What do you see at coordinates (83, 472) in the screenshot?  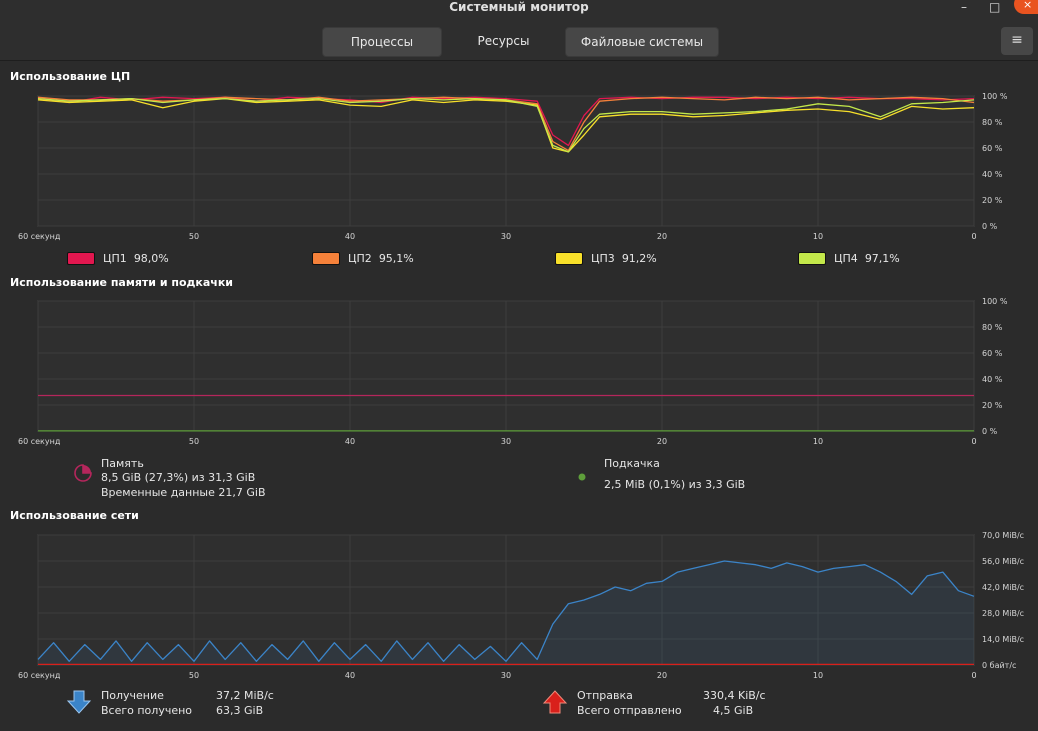 I see `memory-pie-icon` at bounding box center [83, 472].